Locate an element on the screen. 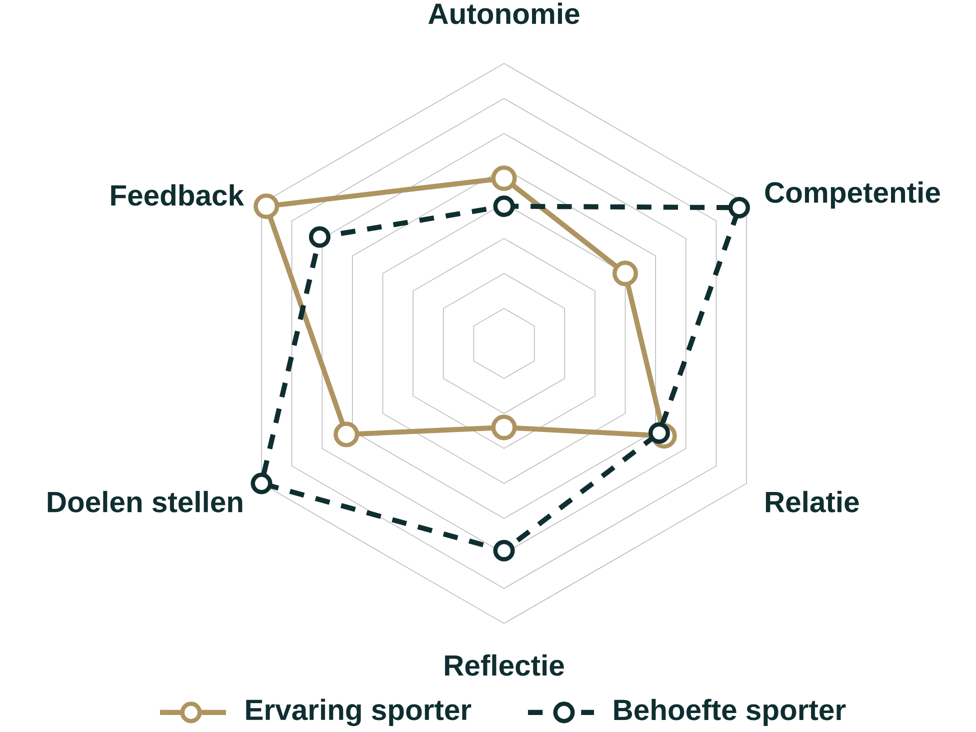  spoke-label: Autonomie is located at coordinates (504, 13).